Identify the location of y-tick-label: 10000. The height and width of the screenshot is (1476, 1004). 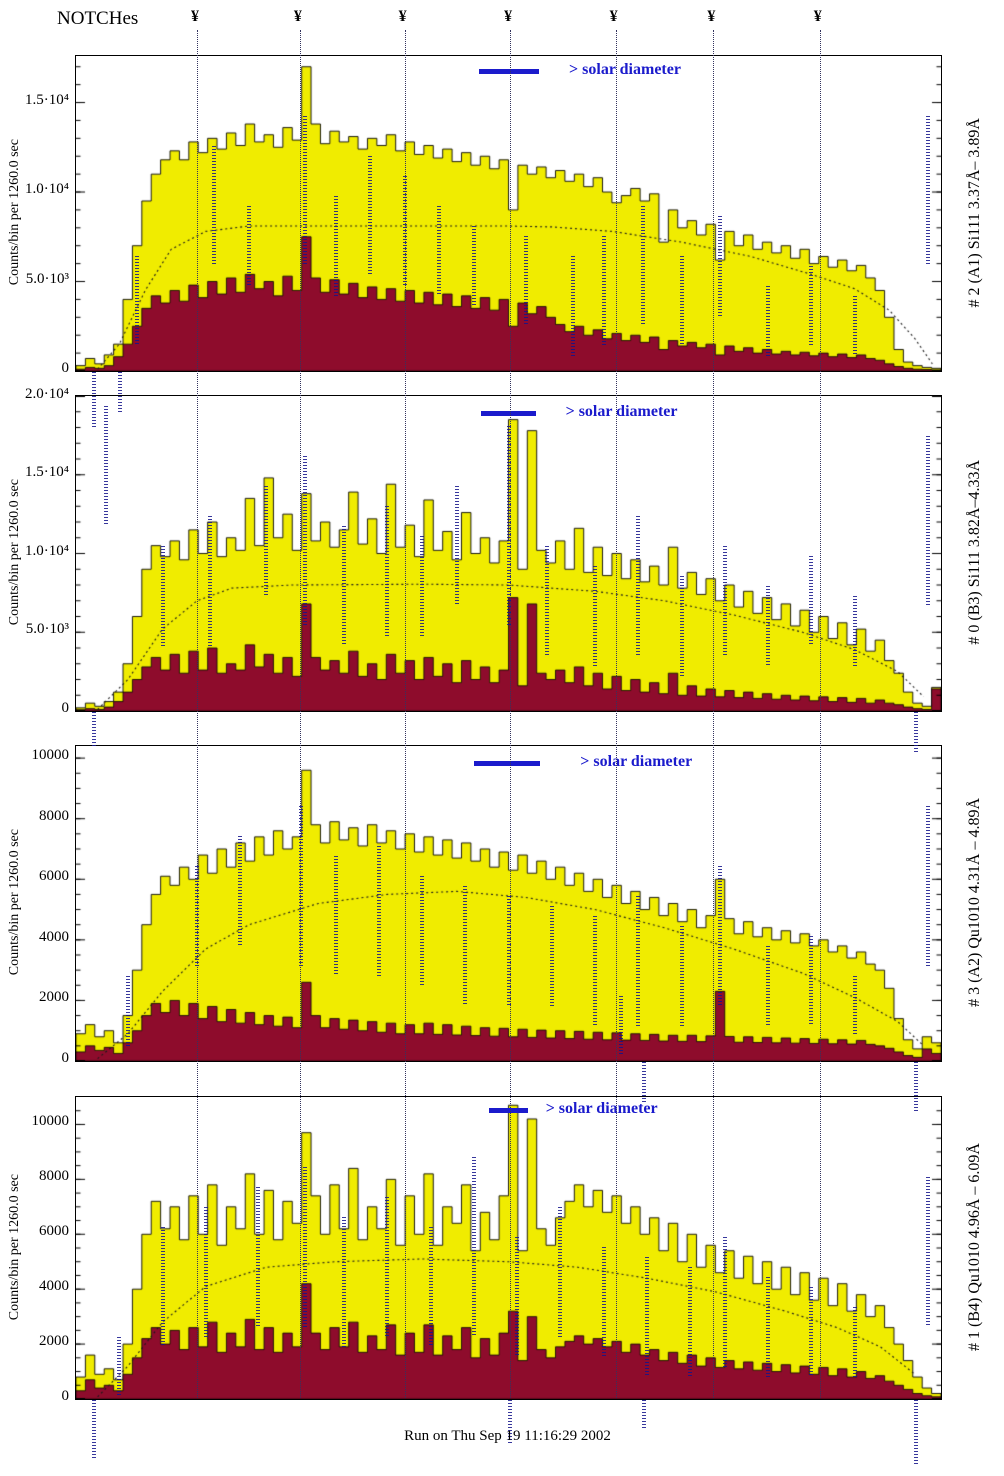
(50, 755).